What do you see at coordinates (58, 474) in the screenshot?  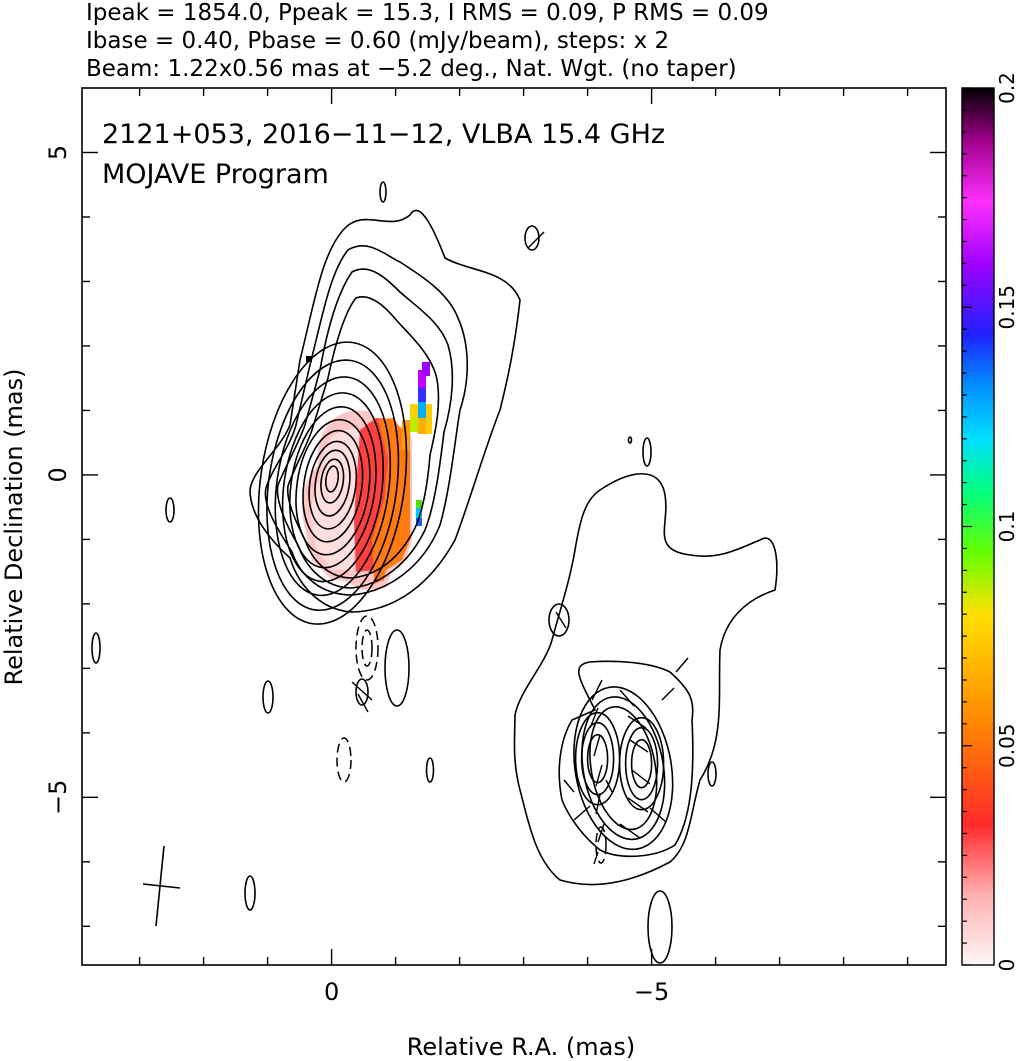 I see `y-tick-label: 0` at bounding box center [58, 474].